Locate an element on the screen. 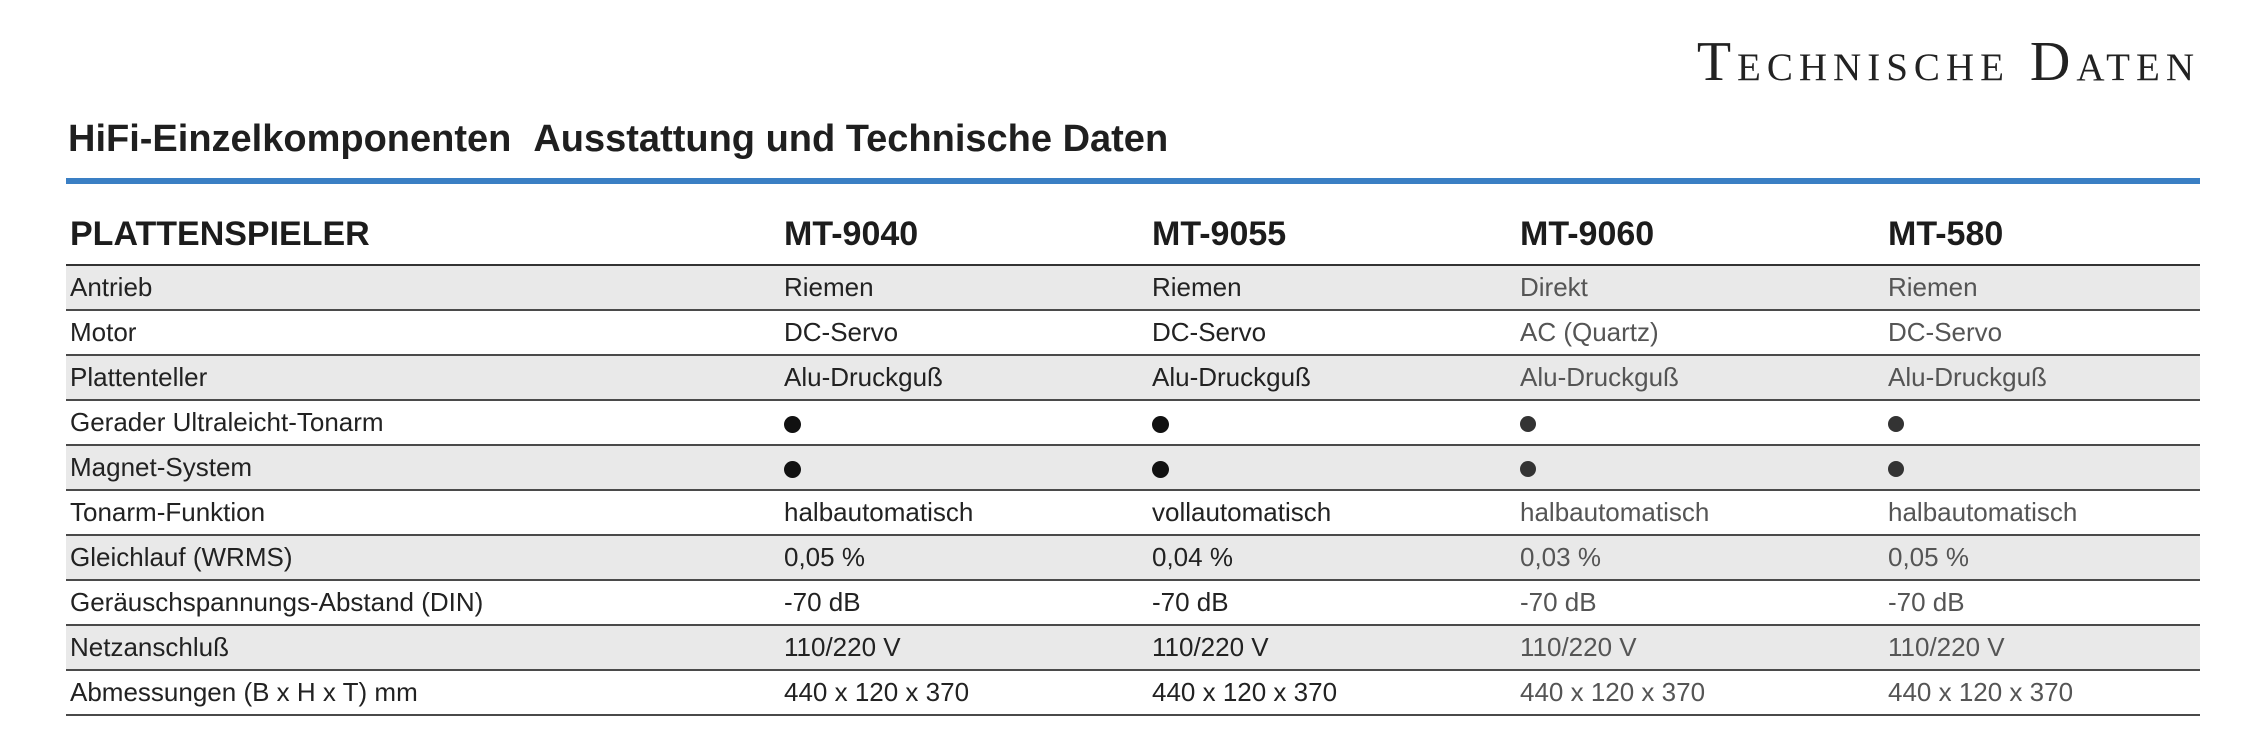 This screenshot has width=2268, height=740. heading-rule is located at coordinates (1133, 181).